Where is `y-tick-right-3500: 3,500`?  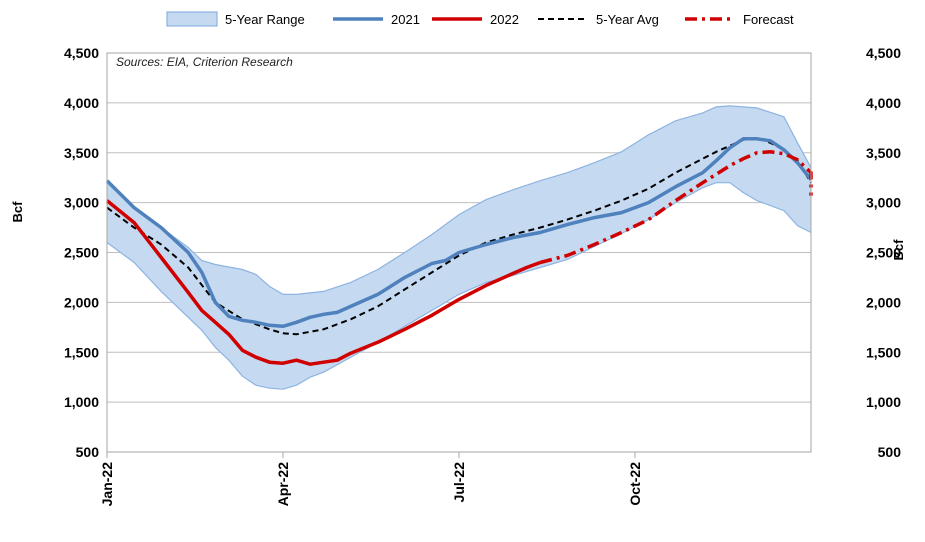 y-tick-right-3500: 3,500 is located at coordinates (883, 153).